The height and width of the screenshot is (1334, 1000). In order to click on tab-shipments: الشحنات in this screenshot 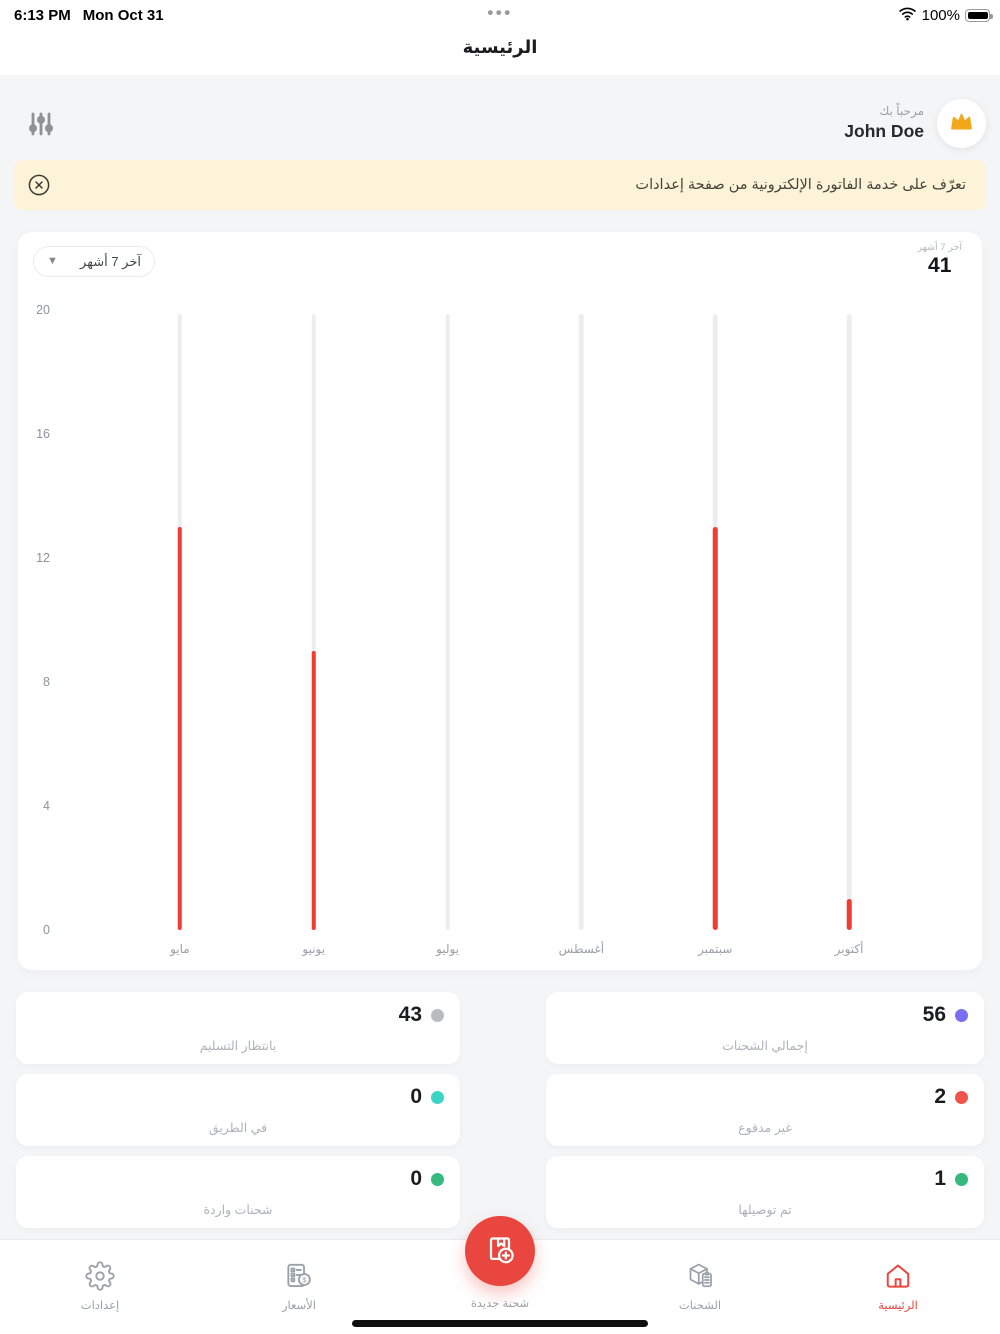, I will do `click(700, 1287)`.